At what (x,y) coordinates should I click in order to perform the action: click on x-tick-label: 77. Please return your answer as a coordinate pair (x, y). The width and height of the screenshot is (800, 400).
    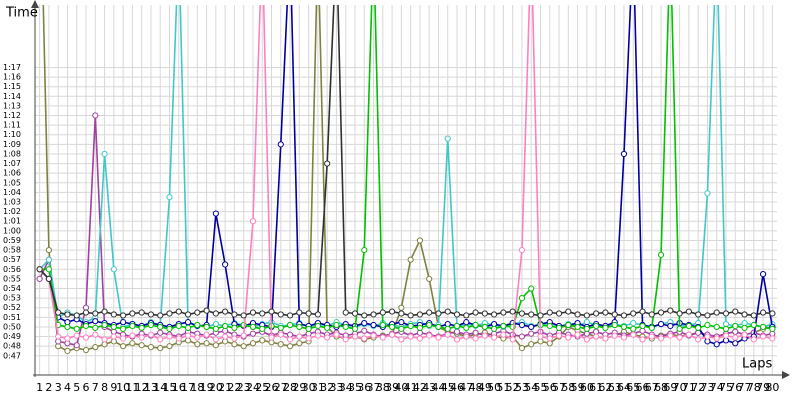
    Looking at the image, I should click on (745, 387).